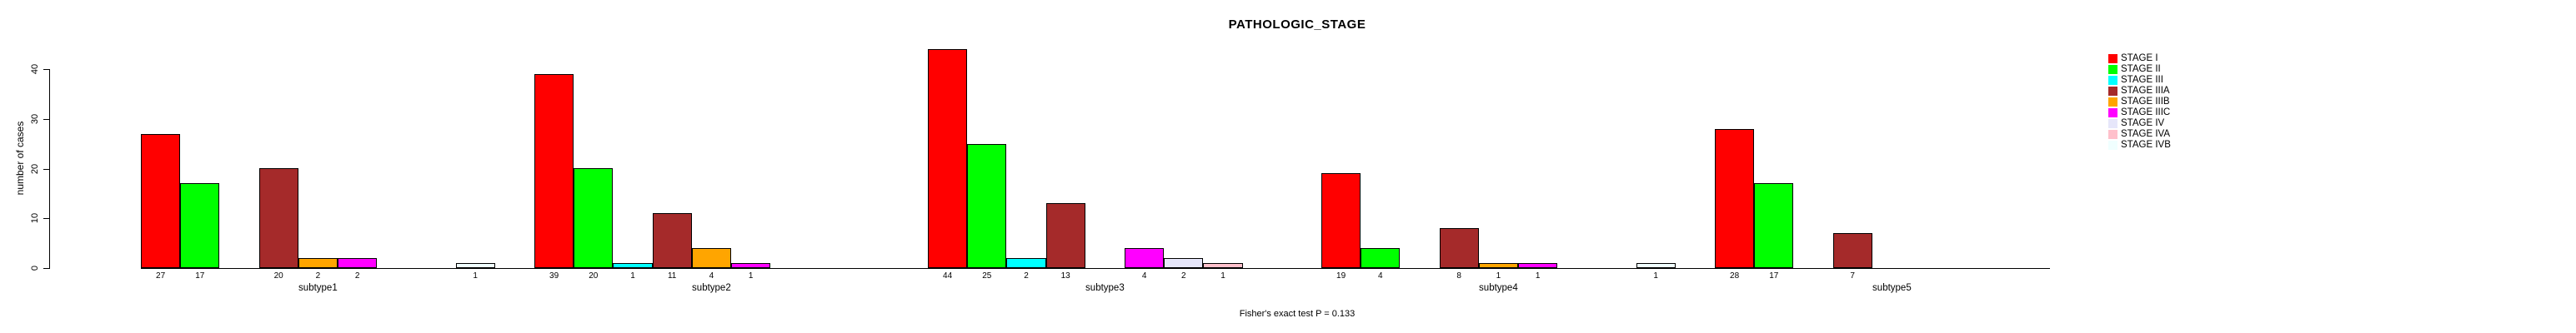  Describe the element at coordinates (318, 263) in the screenshot. I see `bar-subtype1-stage-iiib` at that location.